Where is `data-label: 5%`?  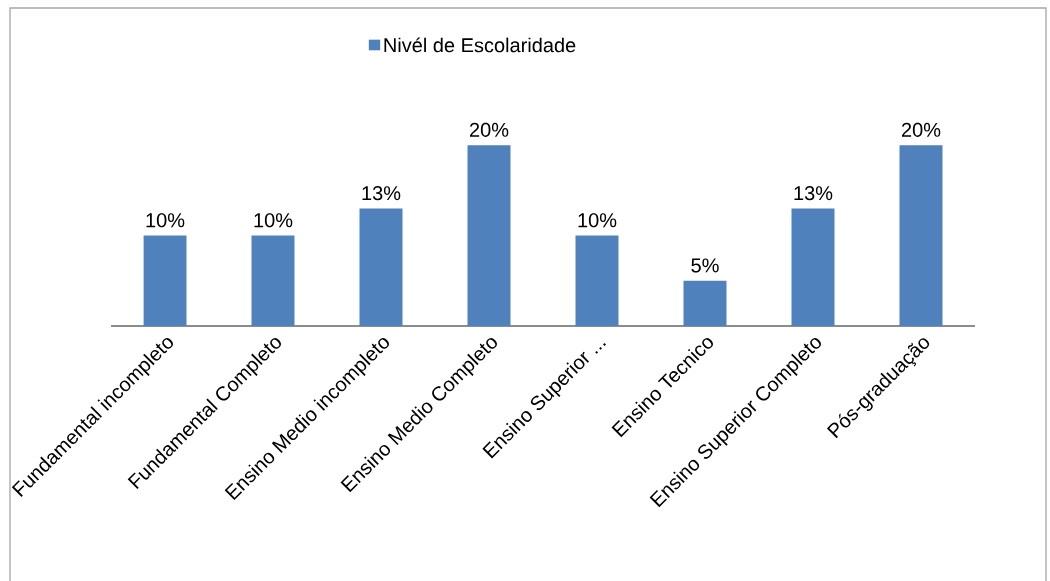
data-label: 5% is located at coordinates (705, 265).